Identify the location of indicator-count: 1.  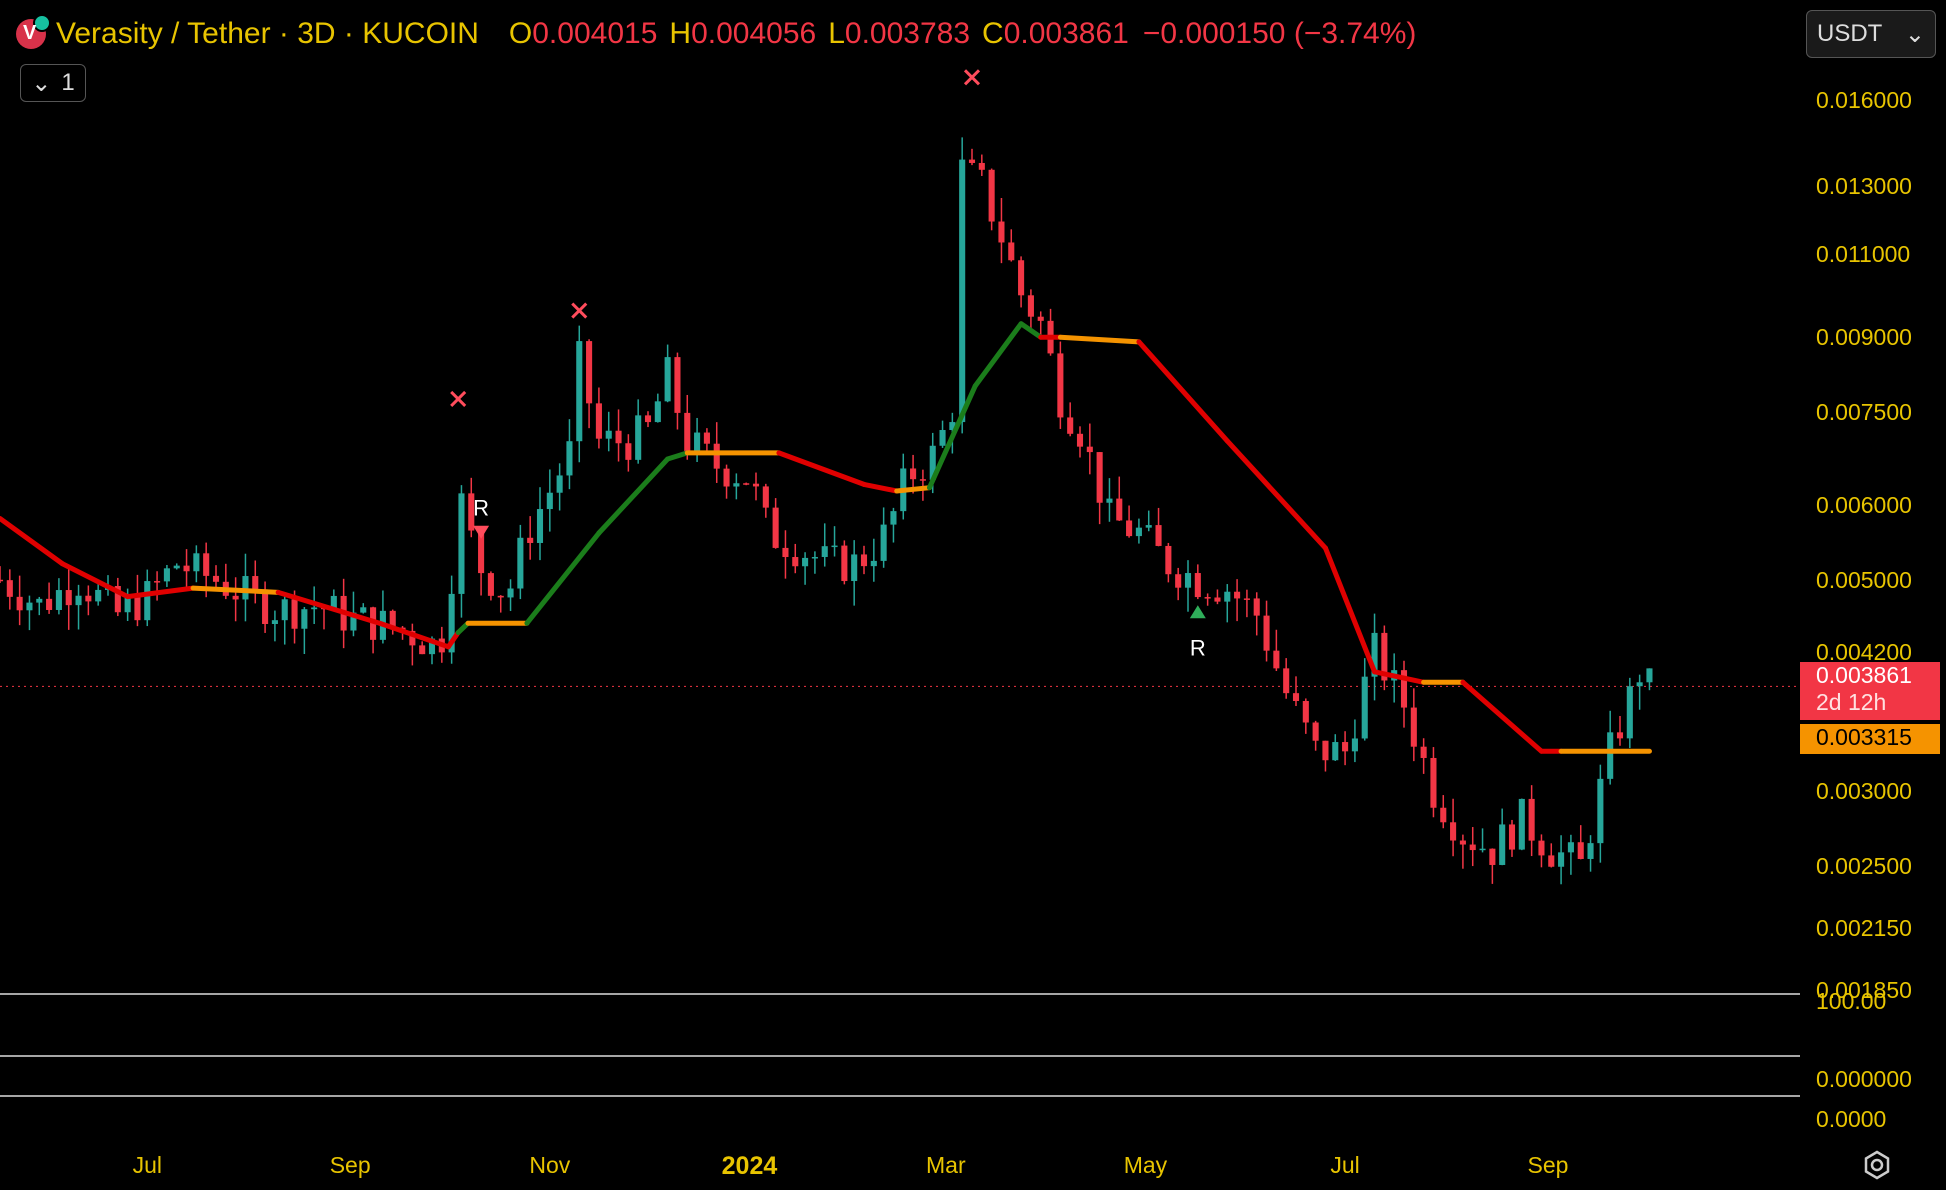
(68, 82).